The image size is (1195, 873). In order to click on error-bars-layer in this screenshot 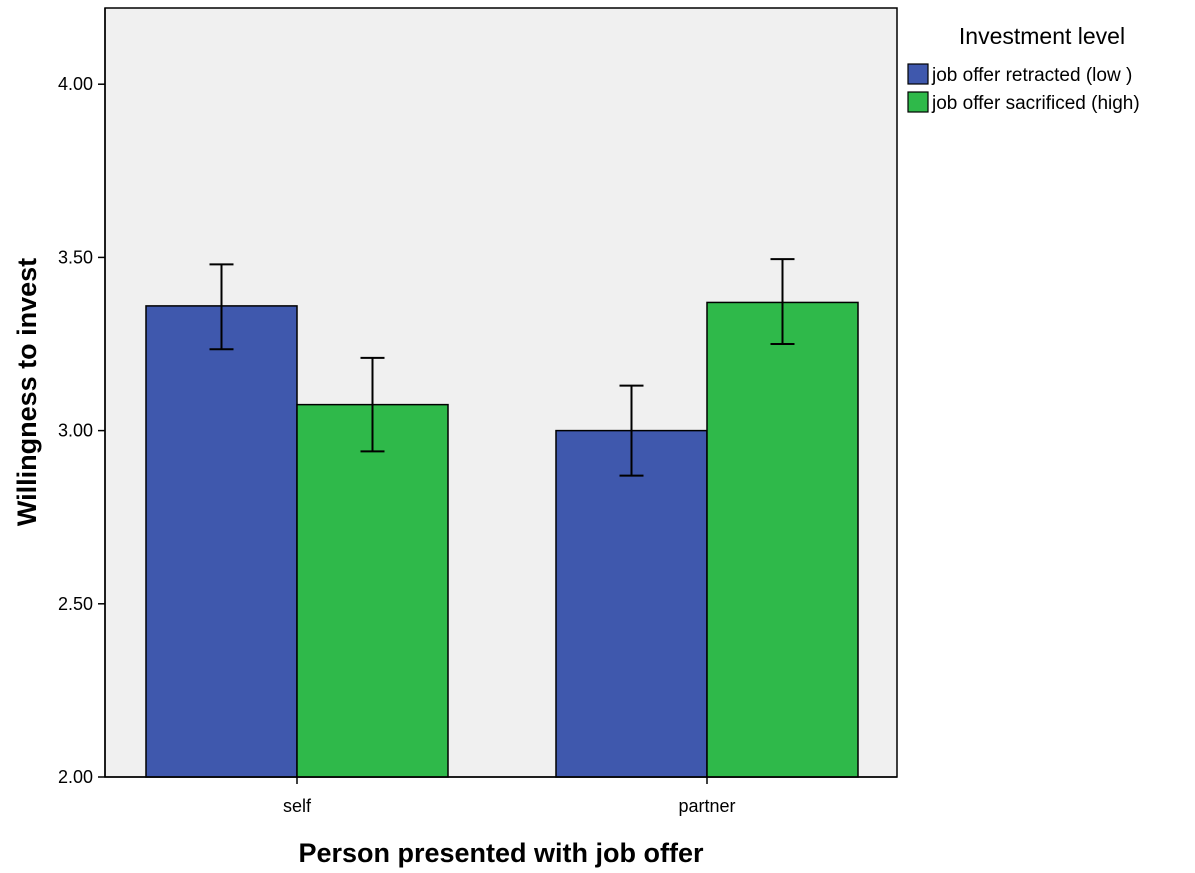, I will do `click(502, 367)`.